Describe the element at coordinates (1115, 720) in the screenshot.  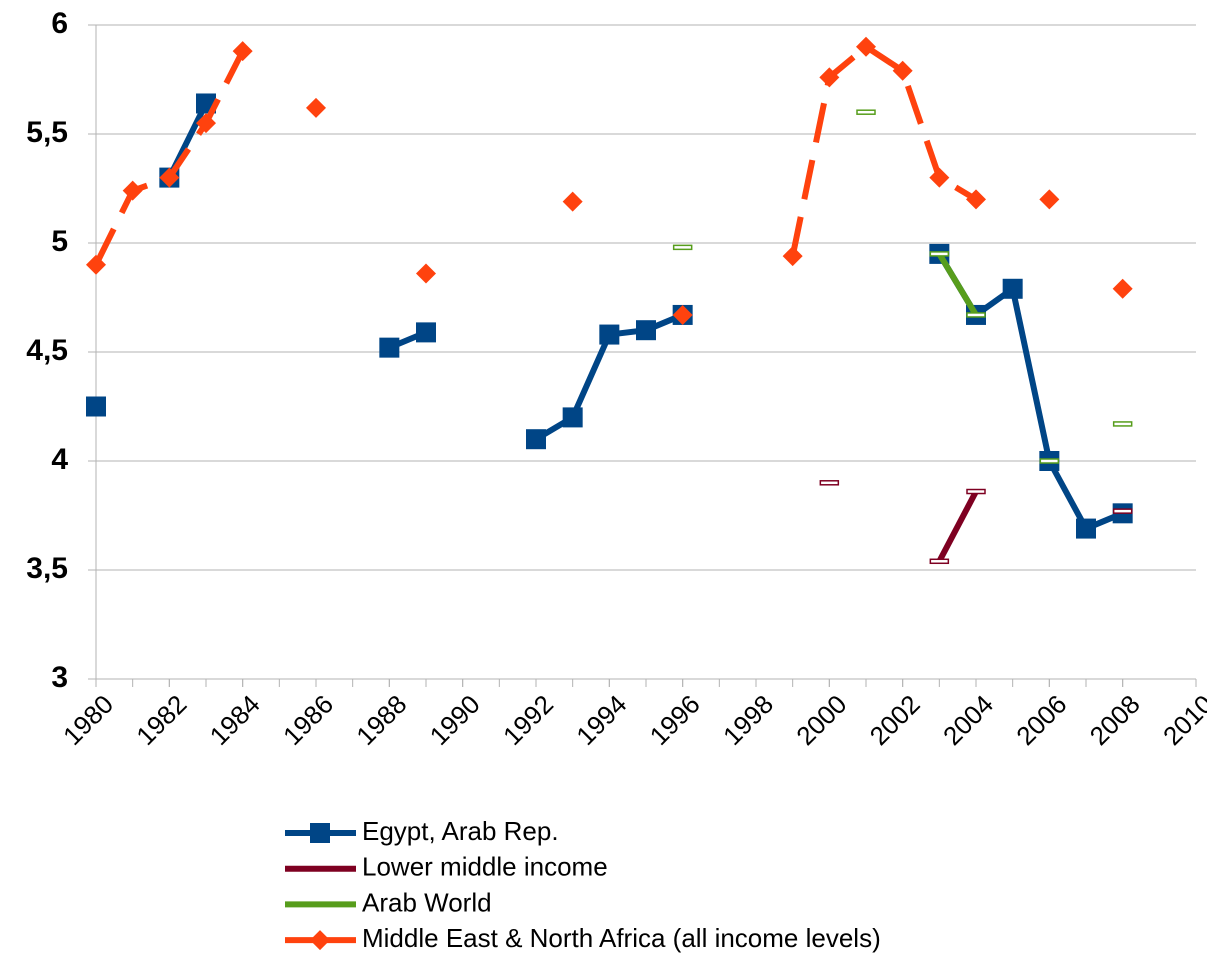
I see `x-tick-label: 2008` at that location.